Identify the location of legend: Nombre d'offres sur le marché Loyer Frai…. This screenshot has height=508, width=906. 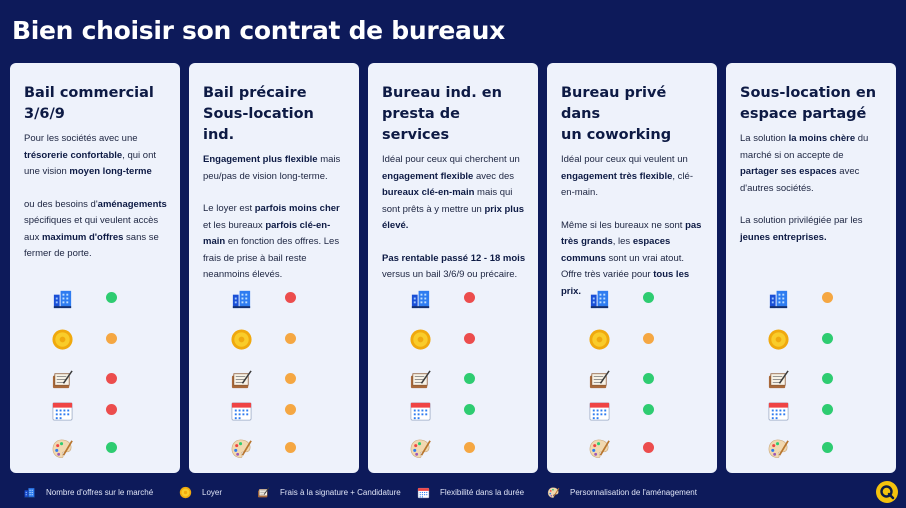
(453, 493).